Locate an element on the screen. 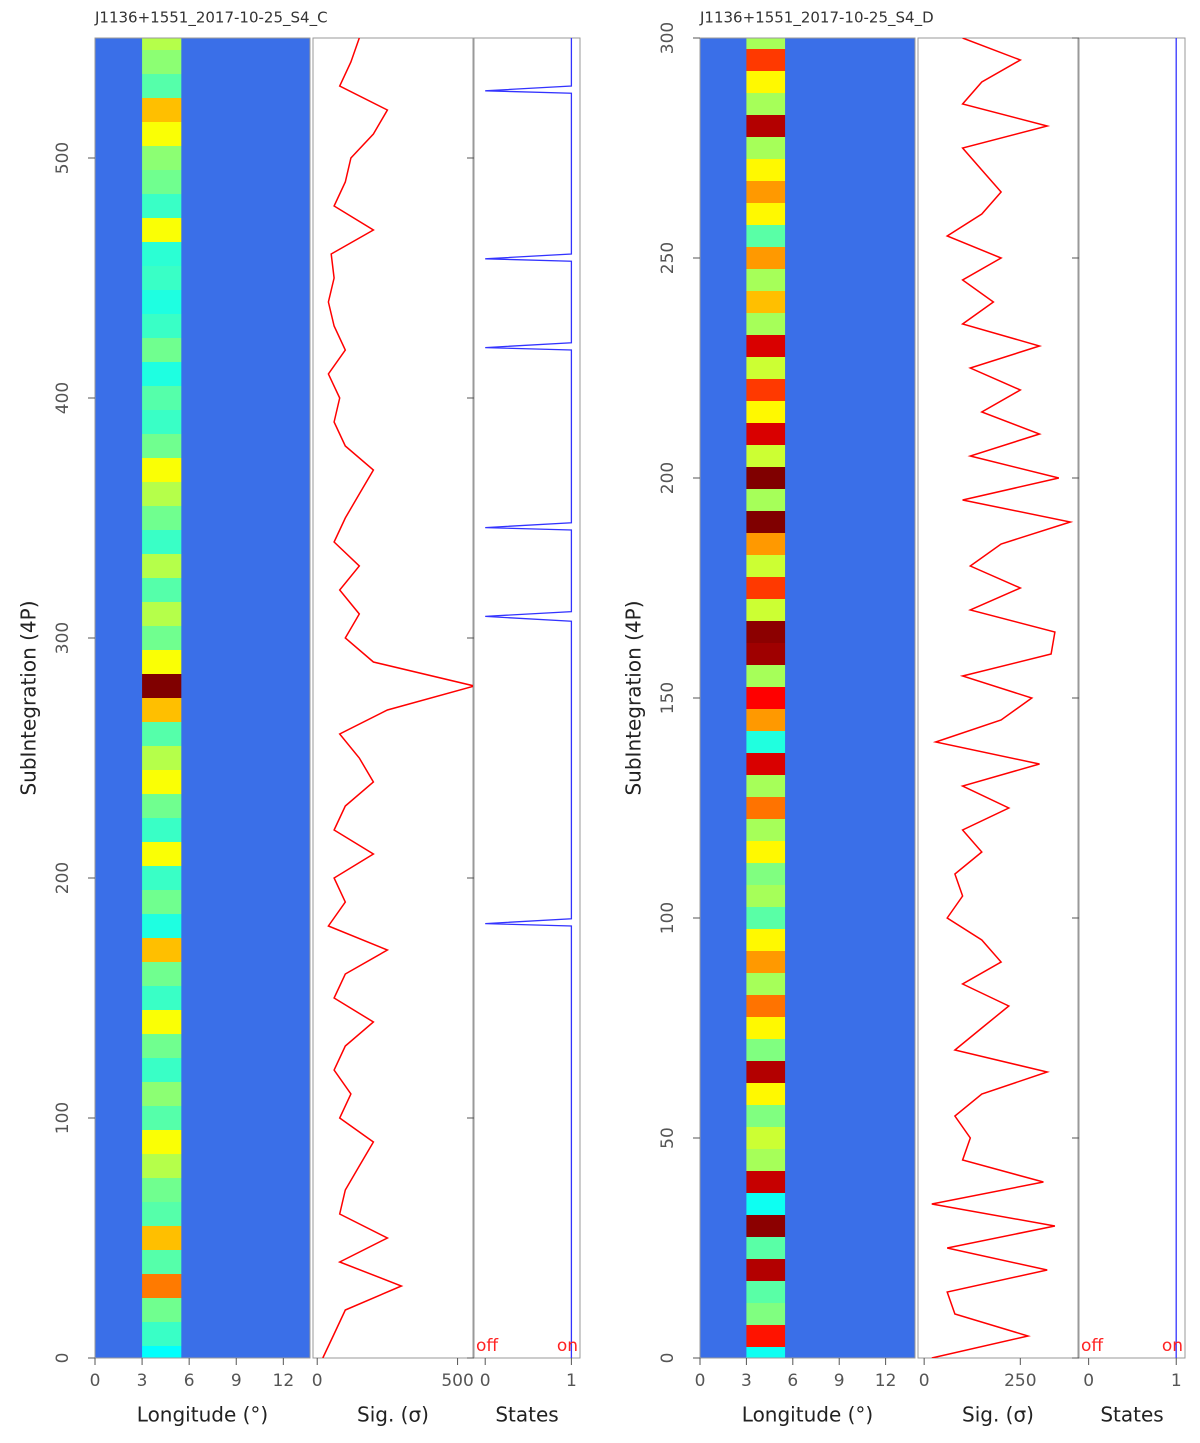 The image size is (1200, 1443). x-tick-label: 9 is located at coordinates (839, 1381).